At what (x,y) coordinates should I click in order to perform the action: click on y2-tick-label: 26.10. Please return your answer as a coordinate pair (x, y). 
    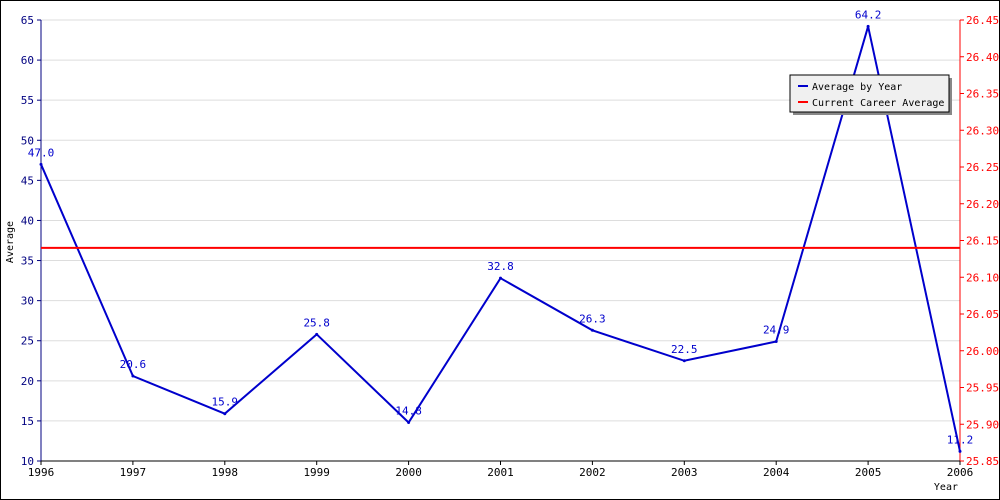
    Looking at the image, I should click on (982, 277).